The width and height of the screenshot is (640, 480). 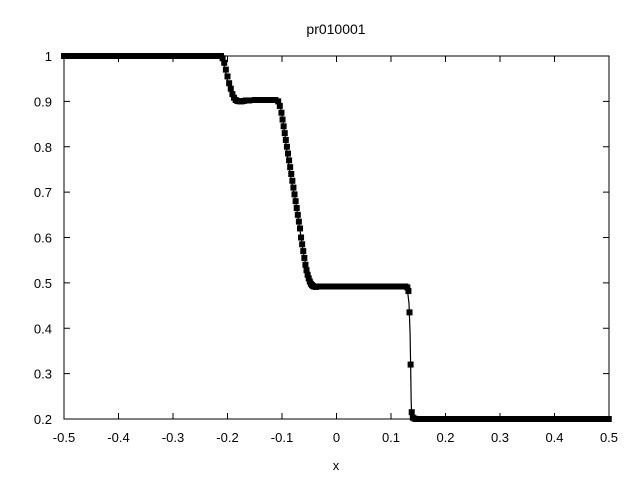 What do you see at coordinates (445, 437) in the screenshot?
I see `x-tick-label: 0.2` at bounding box center [445, 437].